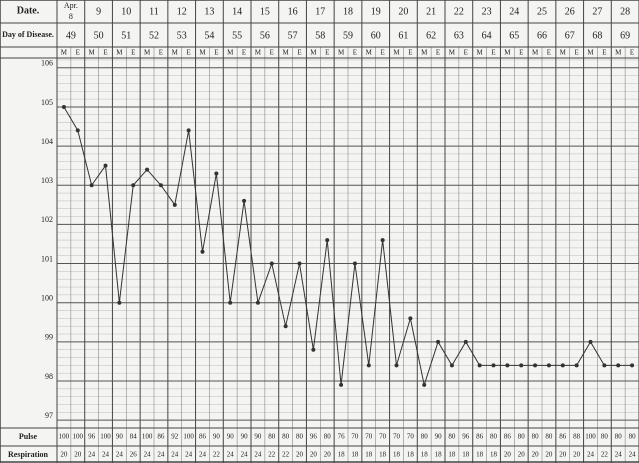 The height and width of the screenshot is (463, 639). I want to click on date-label: 13, so click(209, 11).